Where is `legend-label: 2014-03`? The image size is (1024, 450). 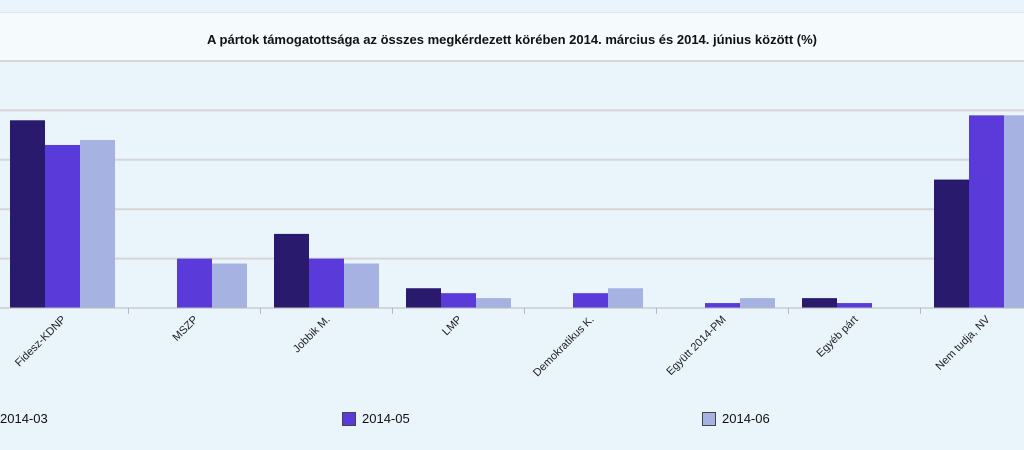 legend-label: 2014-03 is located at coordinates (24, 418).